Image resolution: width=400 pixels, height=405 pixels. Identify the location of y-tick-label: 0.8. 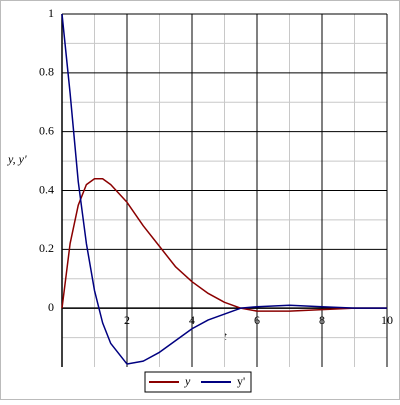
(46, 72).